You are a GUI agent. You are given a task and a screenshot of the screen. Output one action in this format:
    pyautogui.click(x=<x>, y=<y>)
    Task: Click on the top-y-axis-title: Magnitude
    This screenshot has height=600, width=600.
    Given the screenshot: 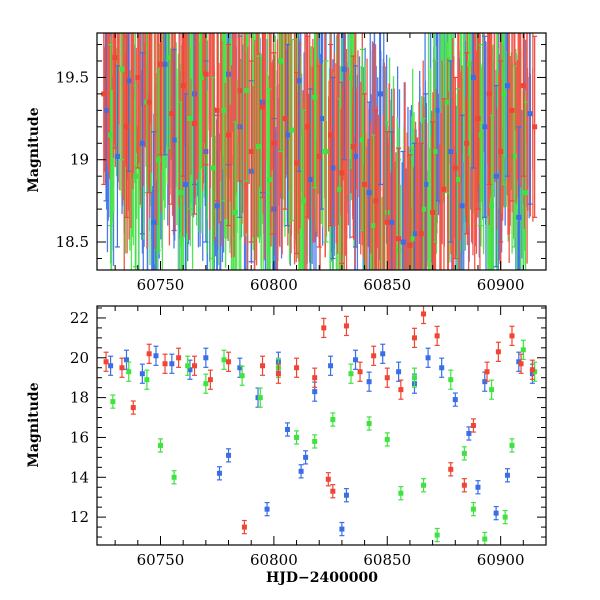 What is the action you would take?
    pyautogui.click(x=34, y=149)
    